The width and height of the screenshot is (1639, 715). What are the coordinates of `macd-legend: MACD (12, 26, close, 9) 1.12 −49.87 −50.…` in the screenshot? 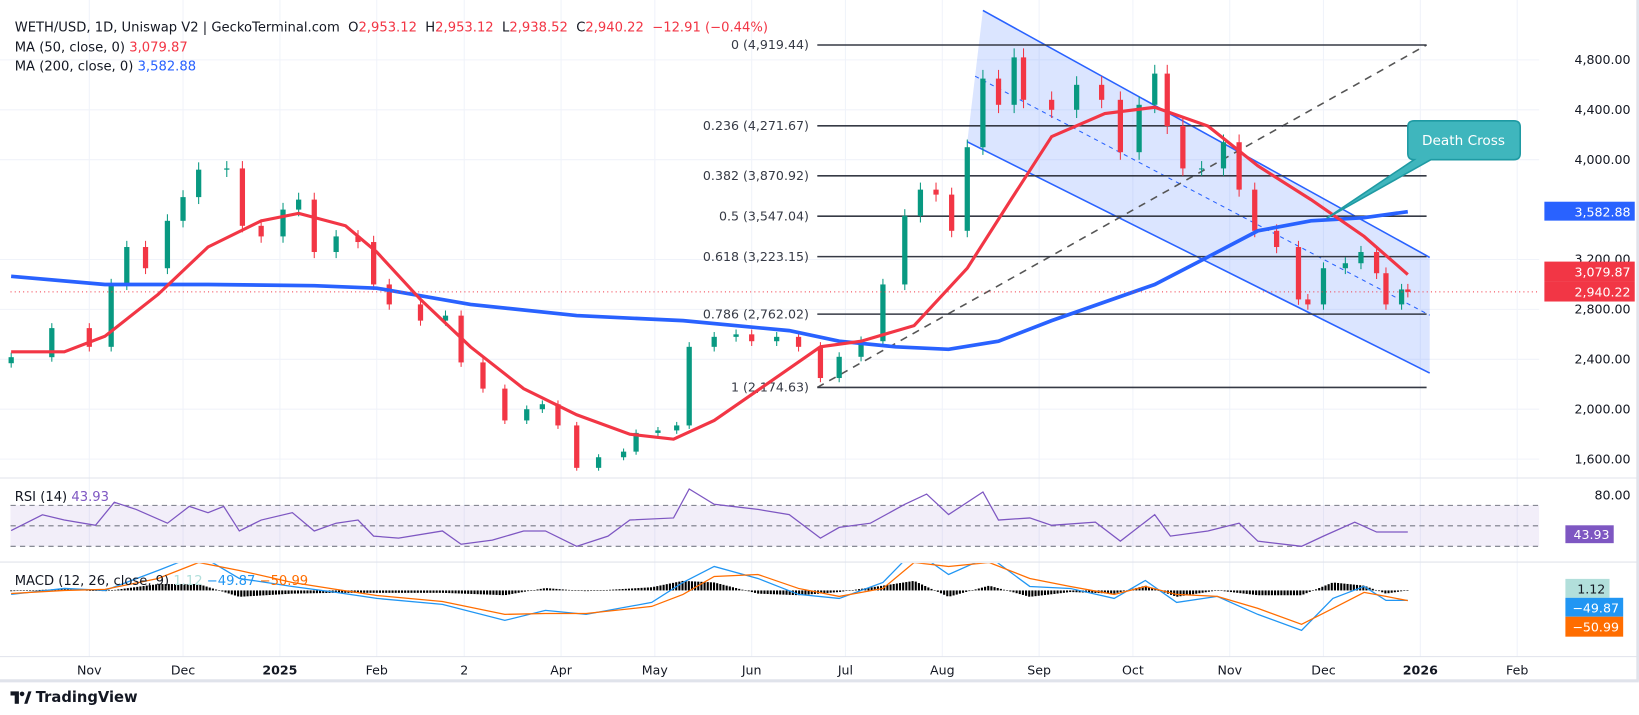 It's located at (161, 581).